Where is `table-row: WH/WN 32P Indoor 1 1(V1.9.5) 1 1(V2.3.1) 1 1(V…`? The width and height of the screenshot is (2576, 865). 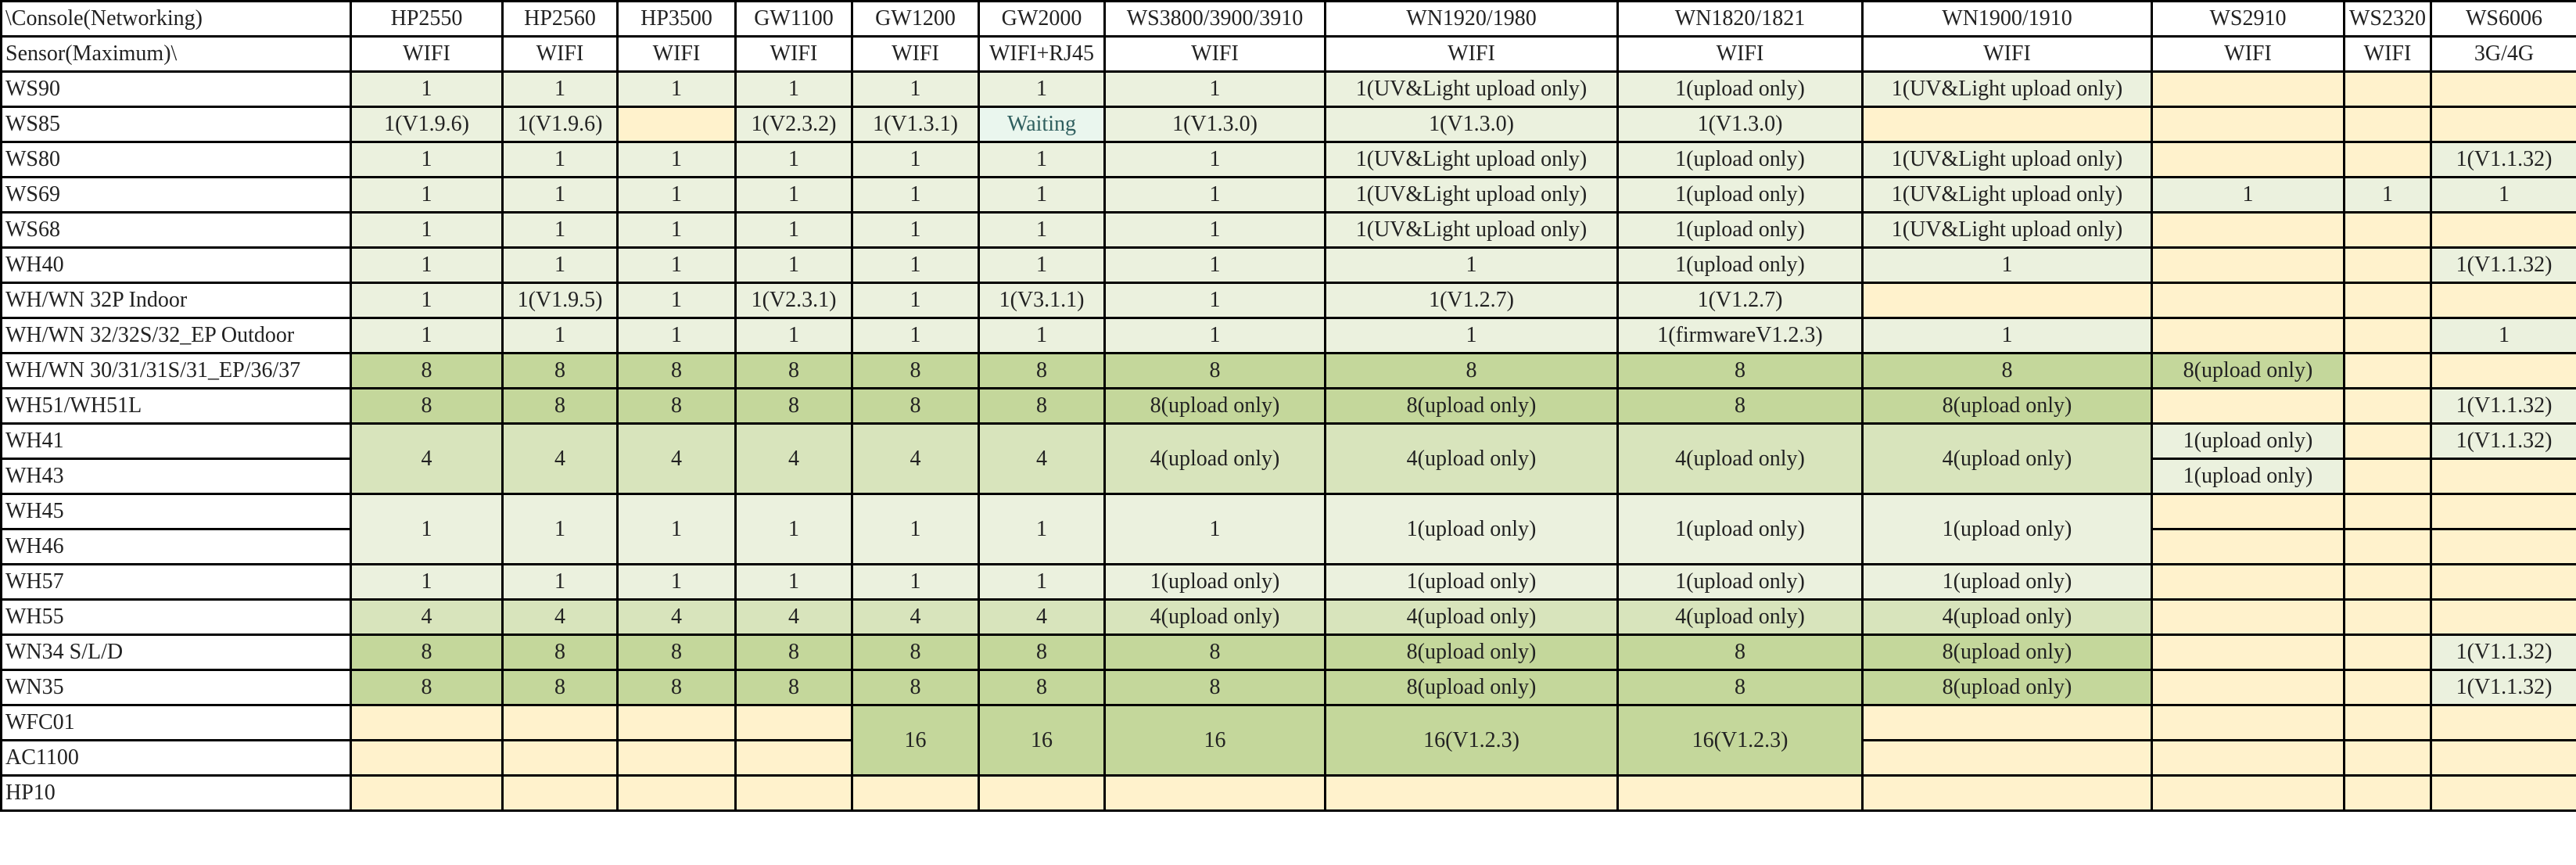 table-row: WH/WN 32P Indoor 1 1(V1.9.5) 1 1(V2.3.1) 1 1(V… is located at coordinates (1288, 300).